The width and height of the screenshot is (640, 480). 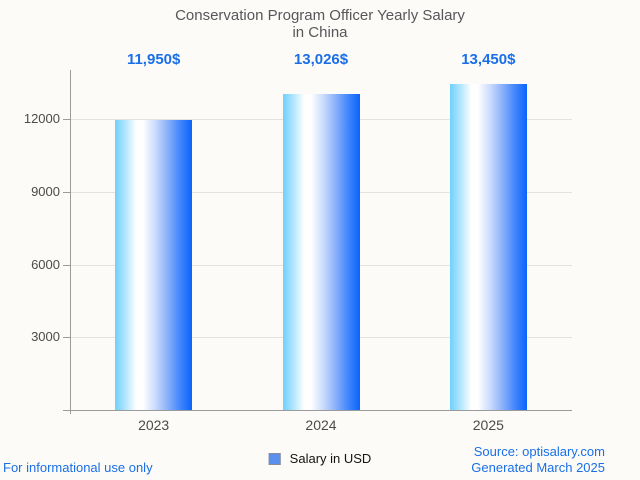 I want to click on chart-title-line2: in China, so click(x=320, y=32).